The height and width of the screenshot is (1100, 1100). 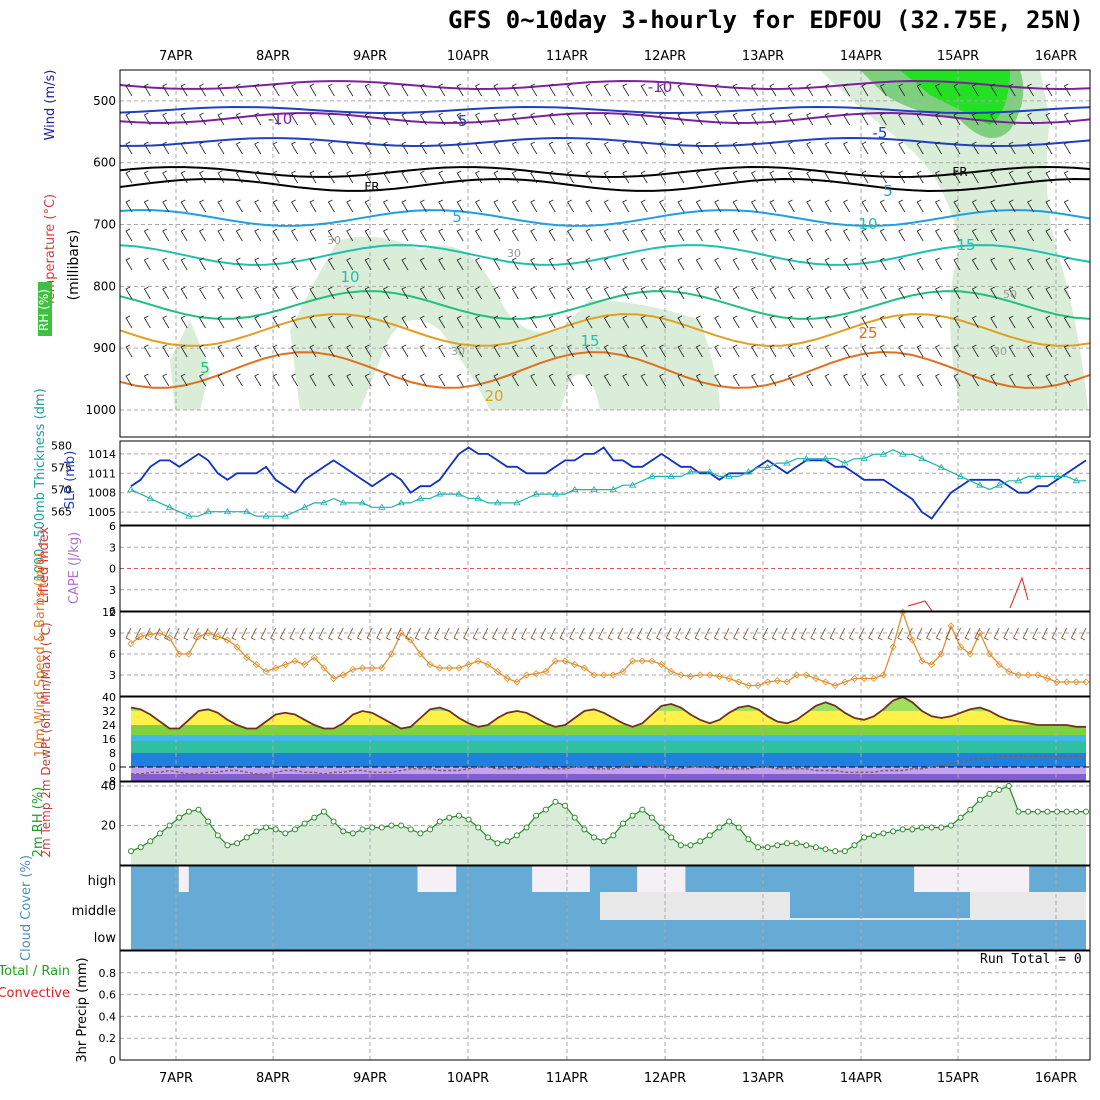 What do you see at coordinates (102, 473) in the screenshot?
I see `slp-tick-label: 1011` at bounding box center [102, 473].